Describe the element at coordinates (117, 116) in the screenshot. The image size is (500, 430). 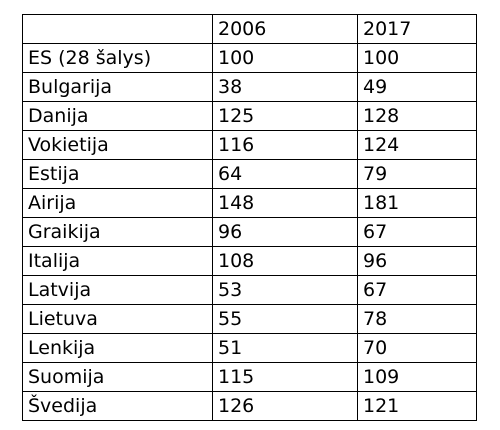
I see `country-cell: Danija` at that location.